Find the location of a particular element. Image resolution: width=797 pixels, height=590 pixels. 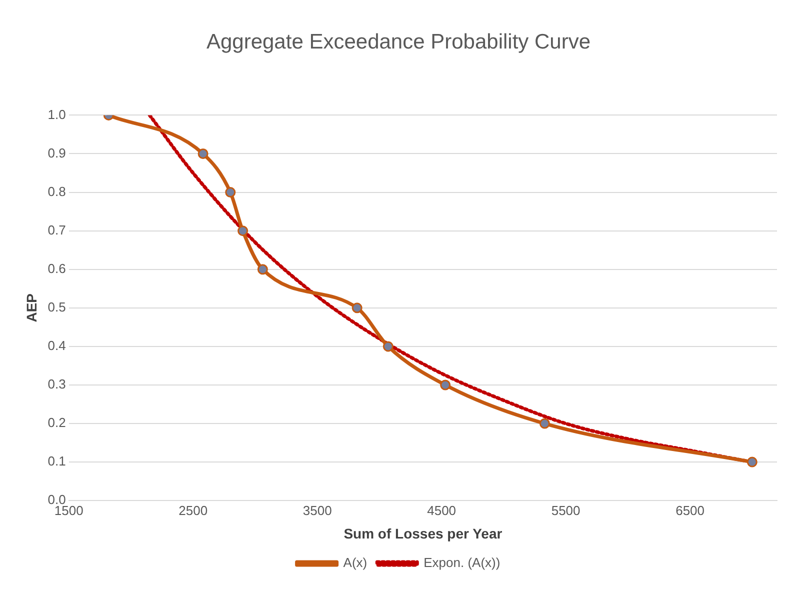

chart-title: Aggregate Exceedance Probability Curve is located at coordinates (398, 42).